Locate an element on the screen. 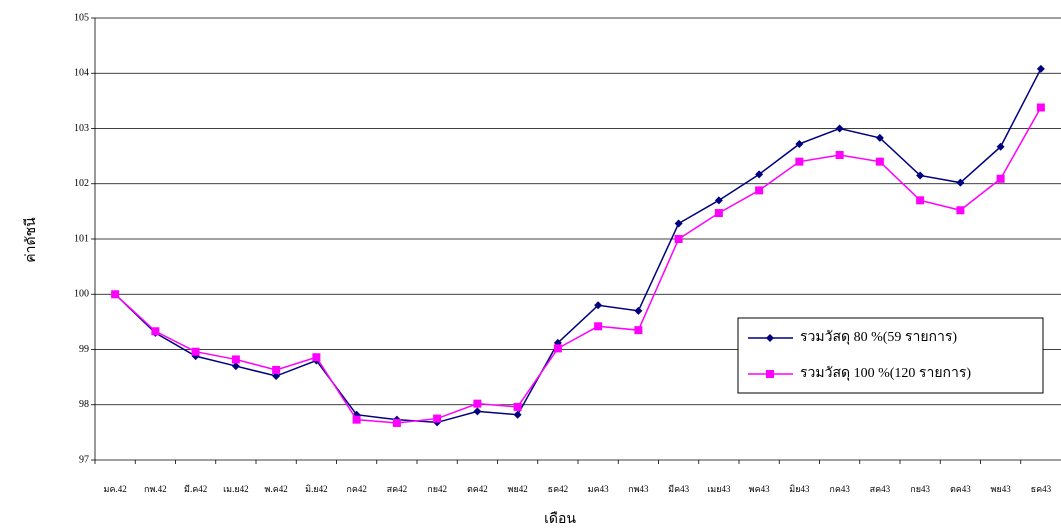 This screenshot has height=531, width=1061. x-tick-label: มี.ค42 is located at coordinates (195, 489).